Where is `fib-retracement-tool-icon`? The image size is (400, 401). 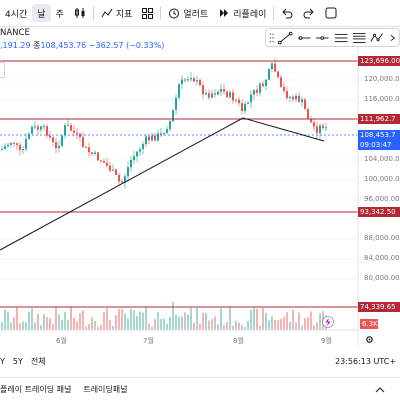 fib-retracement-tool-icon is located at coordinates (359, 38).